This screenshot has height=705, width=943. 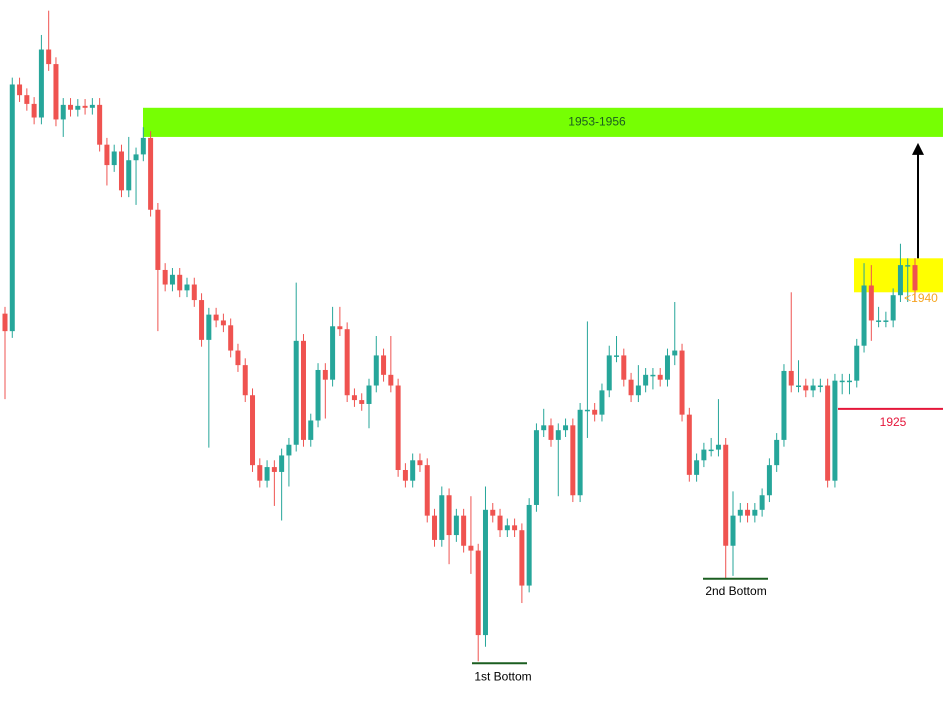 What do you see at coordinates (893, 422) in the screenshot?
I see `level-label: 1925` at bounding box center [893, 422].